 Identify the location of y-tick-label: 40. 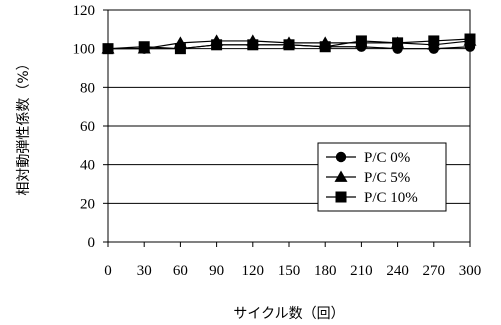
(87, 166).